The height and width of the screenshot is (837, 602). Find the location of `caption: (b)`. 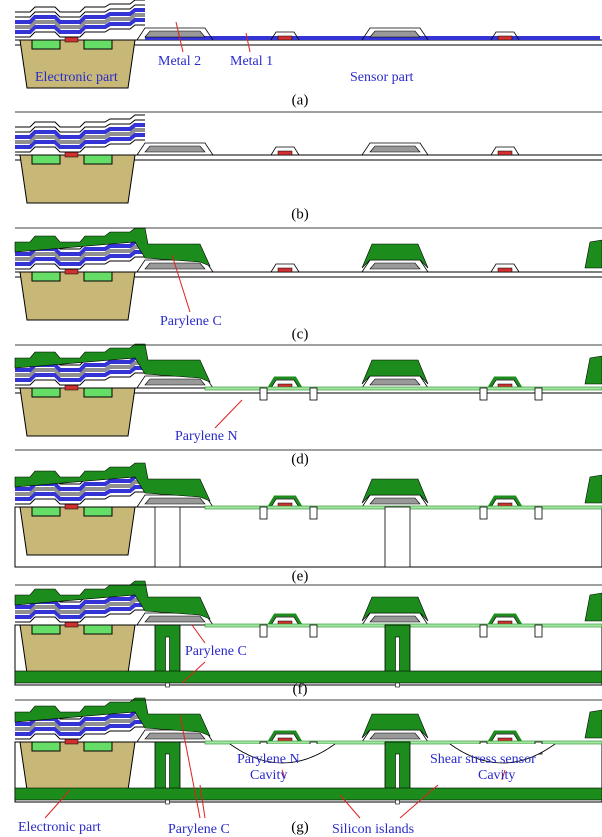

caption: (b) is located at coordinates (300, 214).